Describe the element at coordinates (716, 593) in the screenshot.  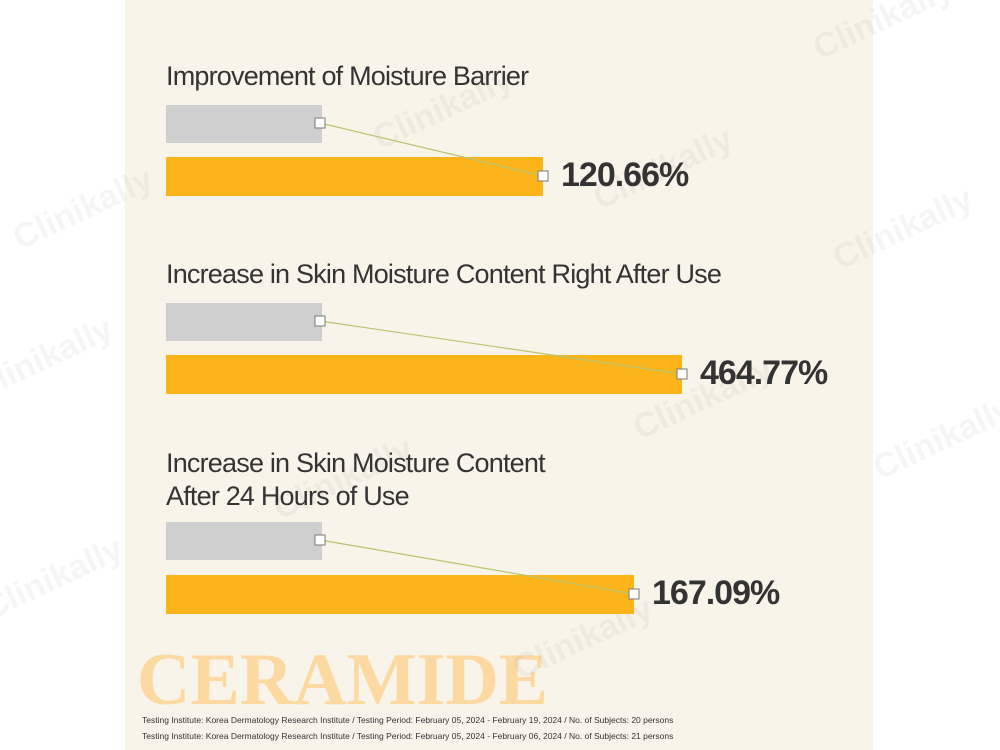
I see `result-value: 167.09%` at that location.